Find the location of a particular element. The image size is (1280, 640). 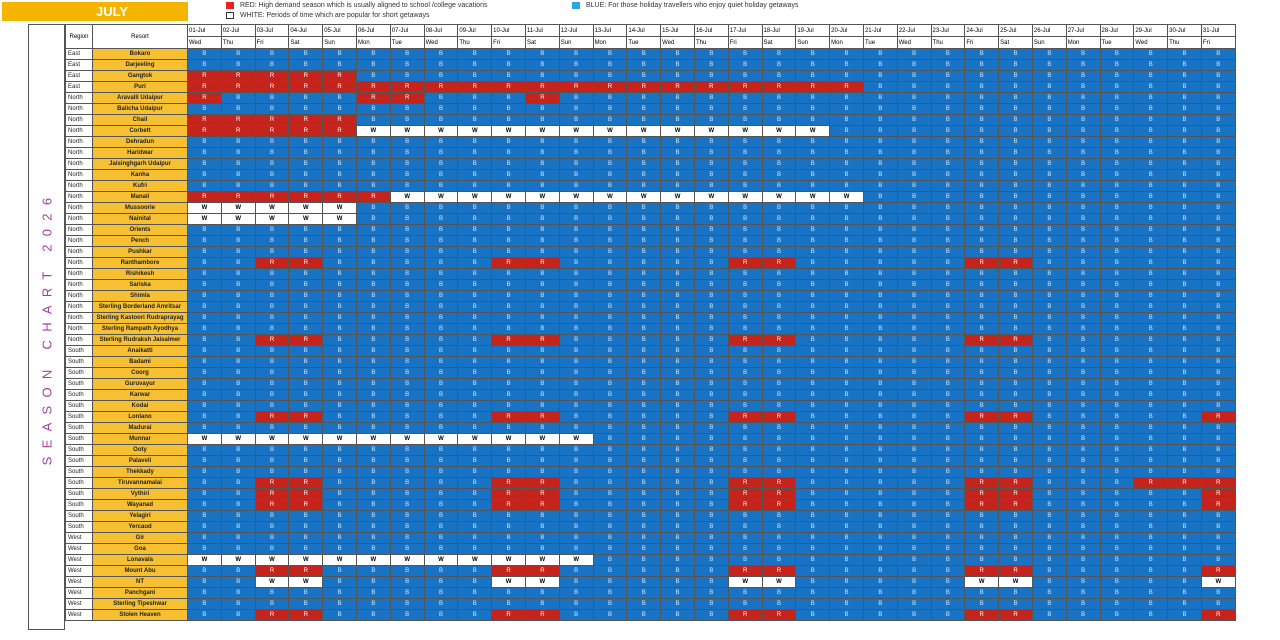

date-header: 31-Jul is located at coordinates (1218, 30).